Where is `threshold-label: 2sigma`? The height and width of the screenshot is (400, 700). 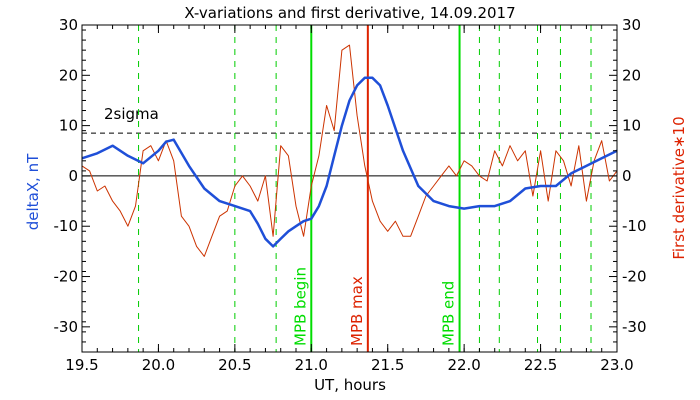 threshold-label: 2sigma is located at coordinates (131, 114).